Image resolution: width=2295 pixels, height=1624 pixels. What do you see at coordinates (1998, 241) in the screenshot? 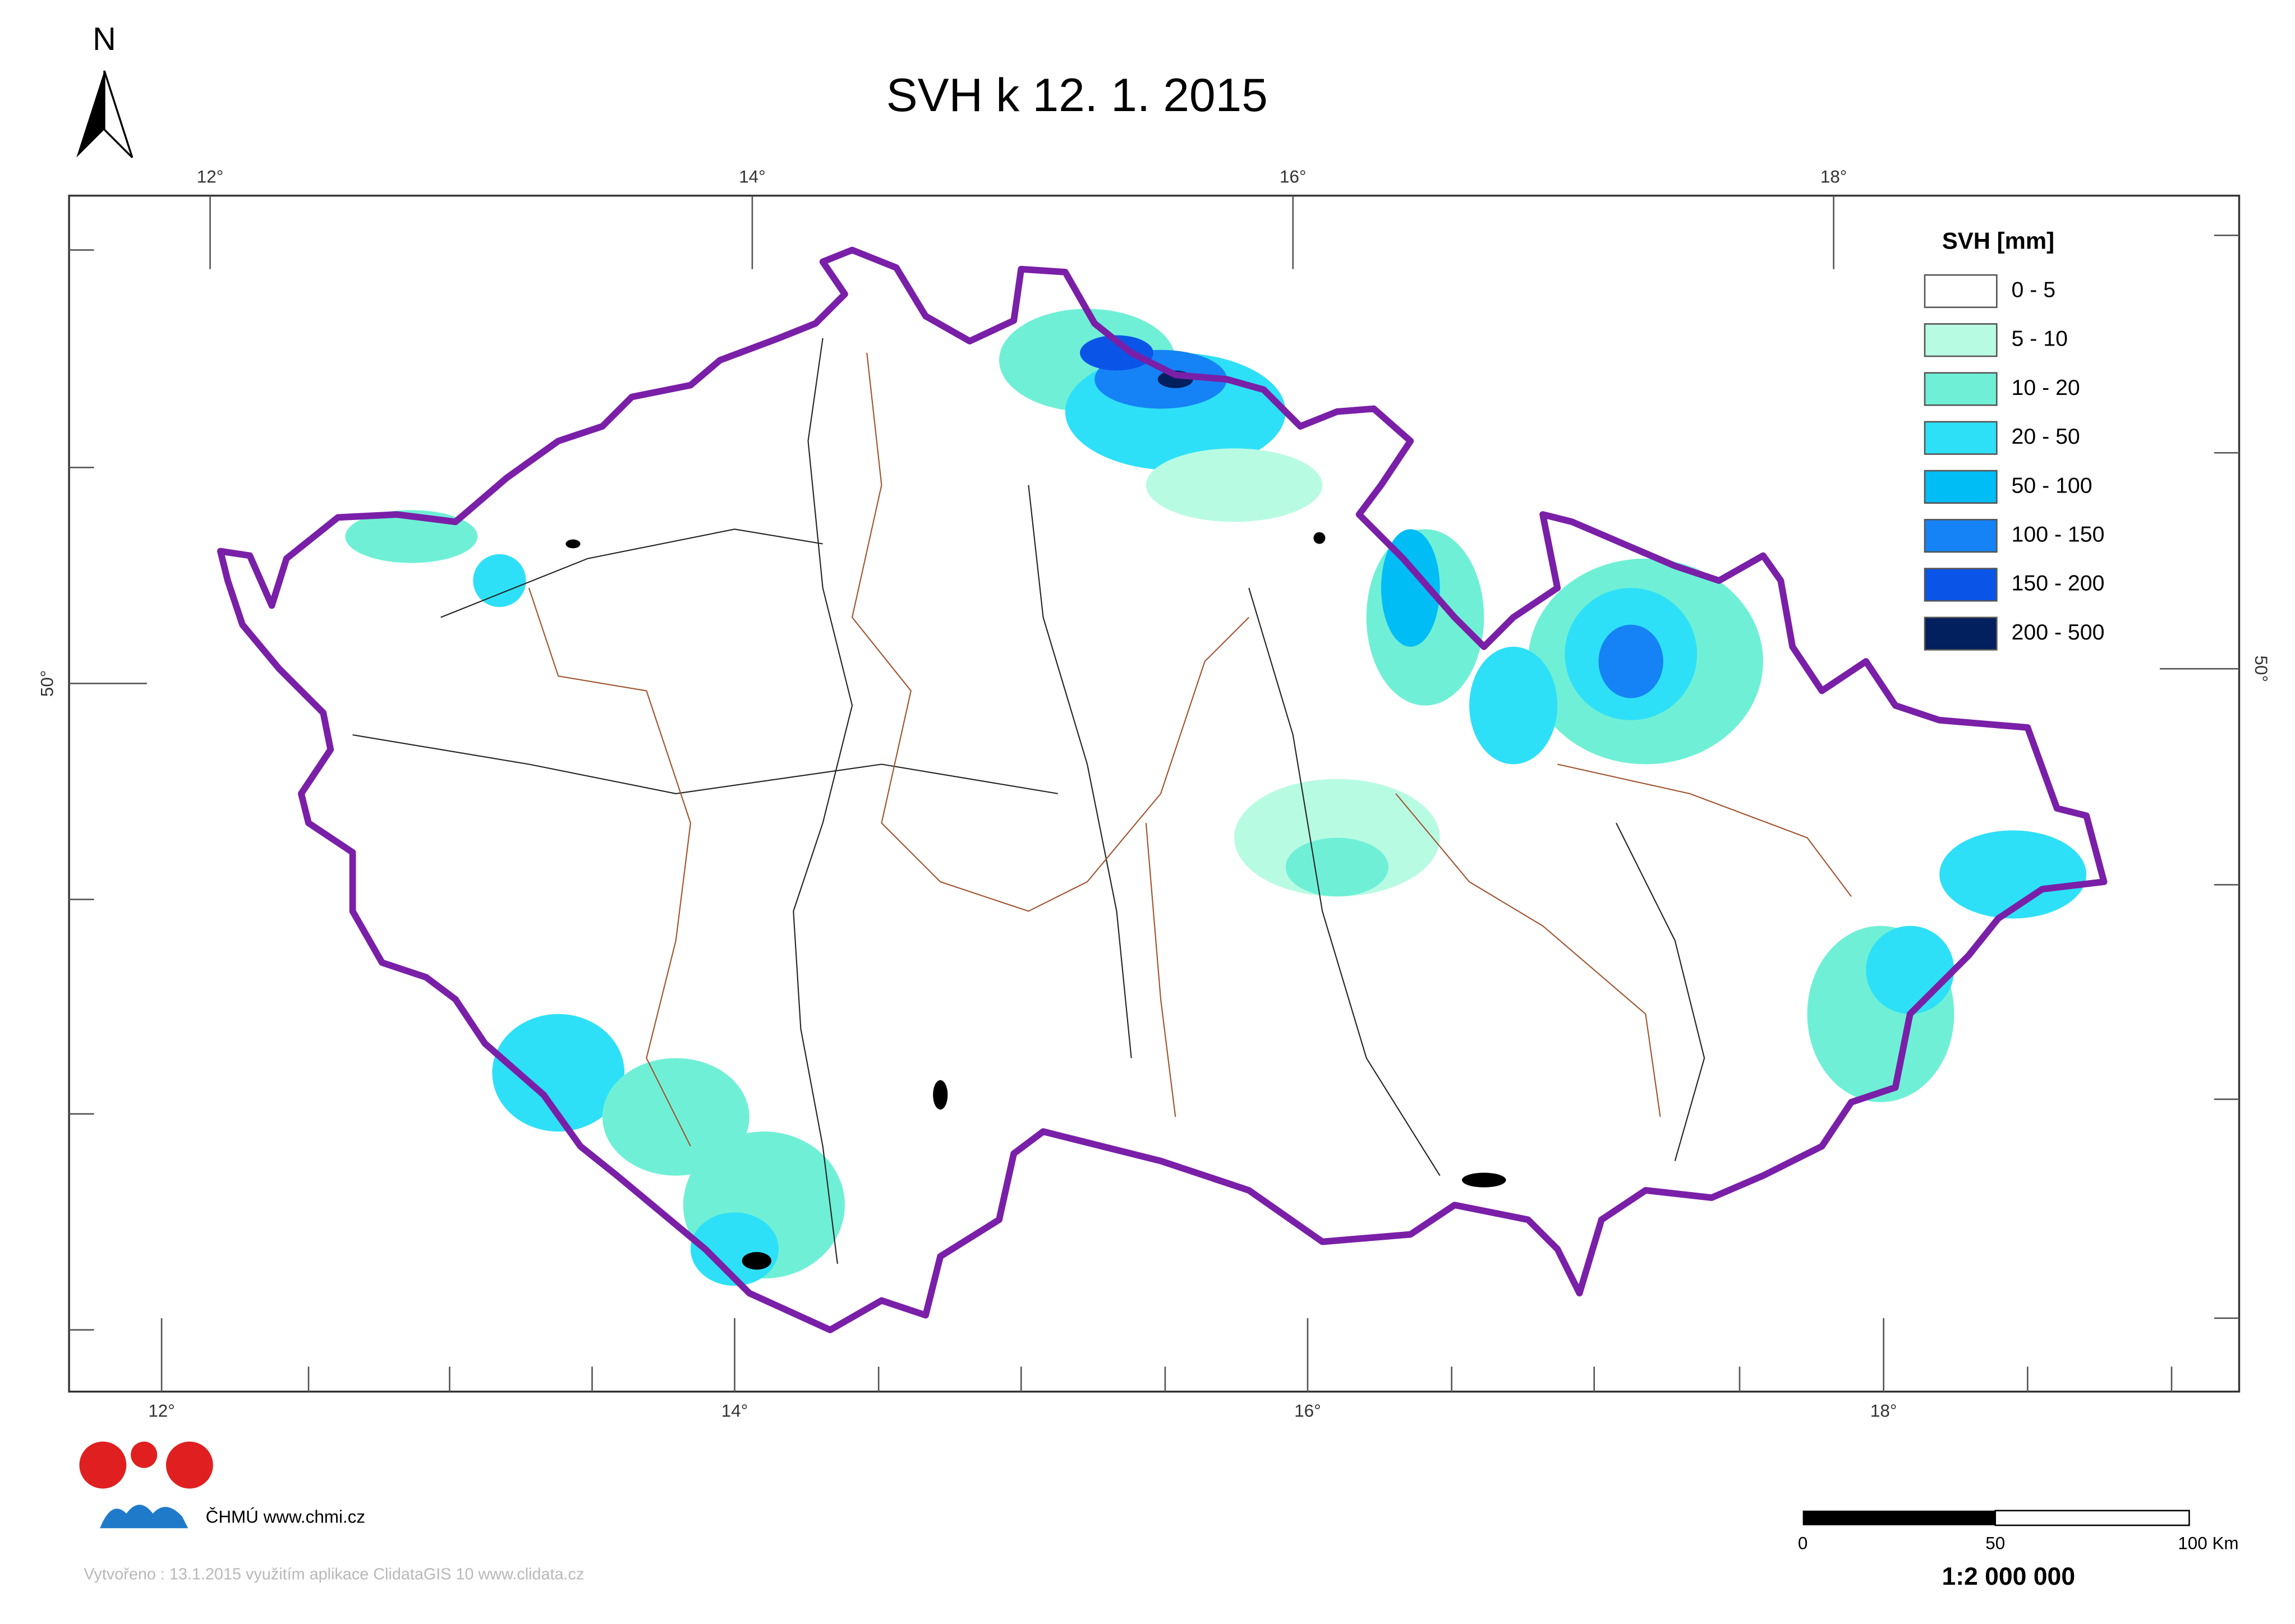
I see `legend-title: SVH [mm]` at bounding box center [1998, 241].